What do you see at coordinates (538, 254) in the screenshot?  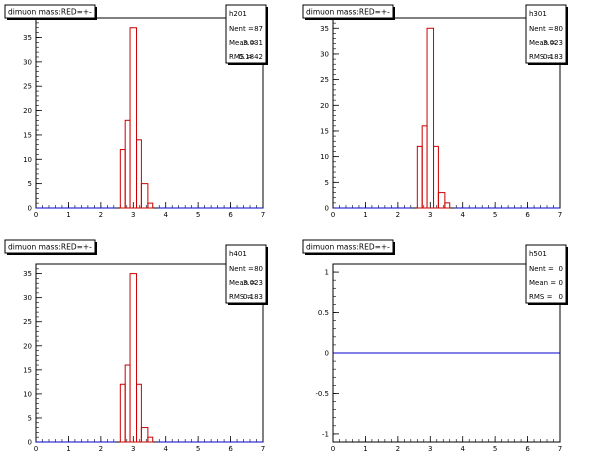 I see `stats-name: h501` at bounding box center [538, 254].